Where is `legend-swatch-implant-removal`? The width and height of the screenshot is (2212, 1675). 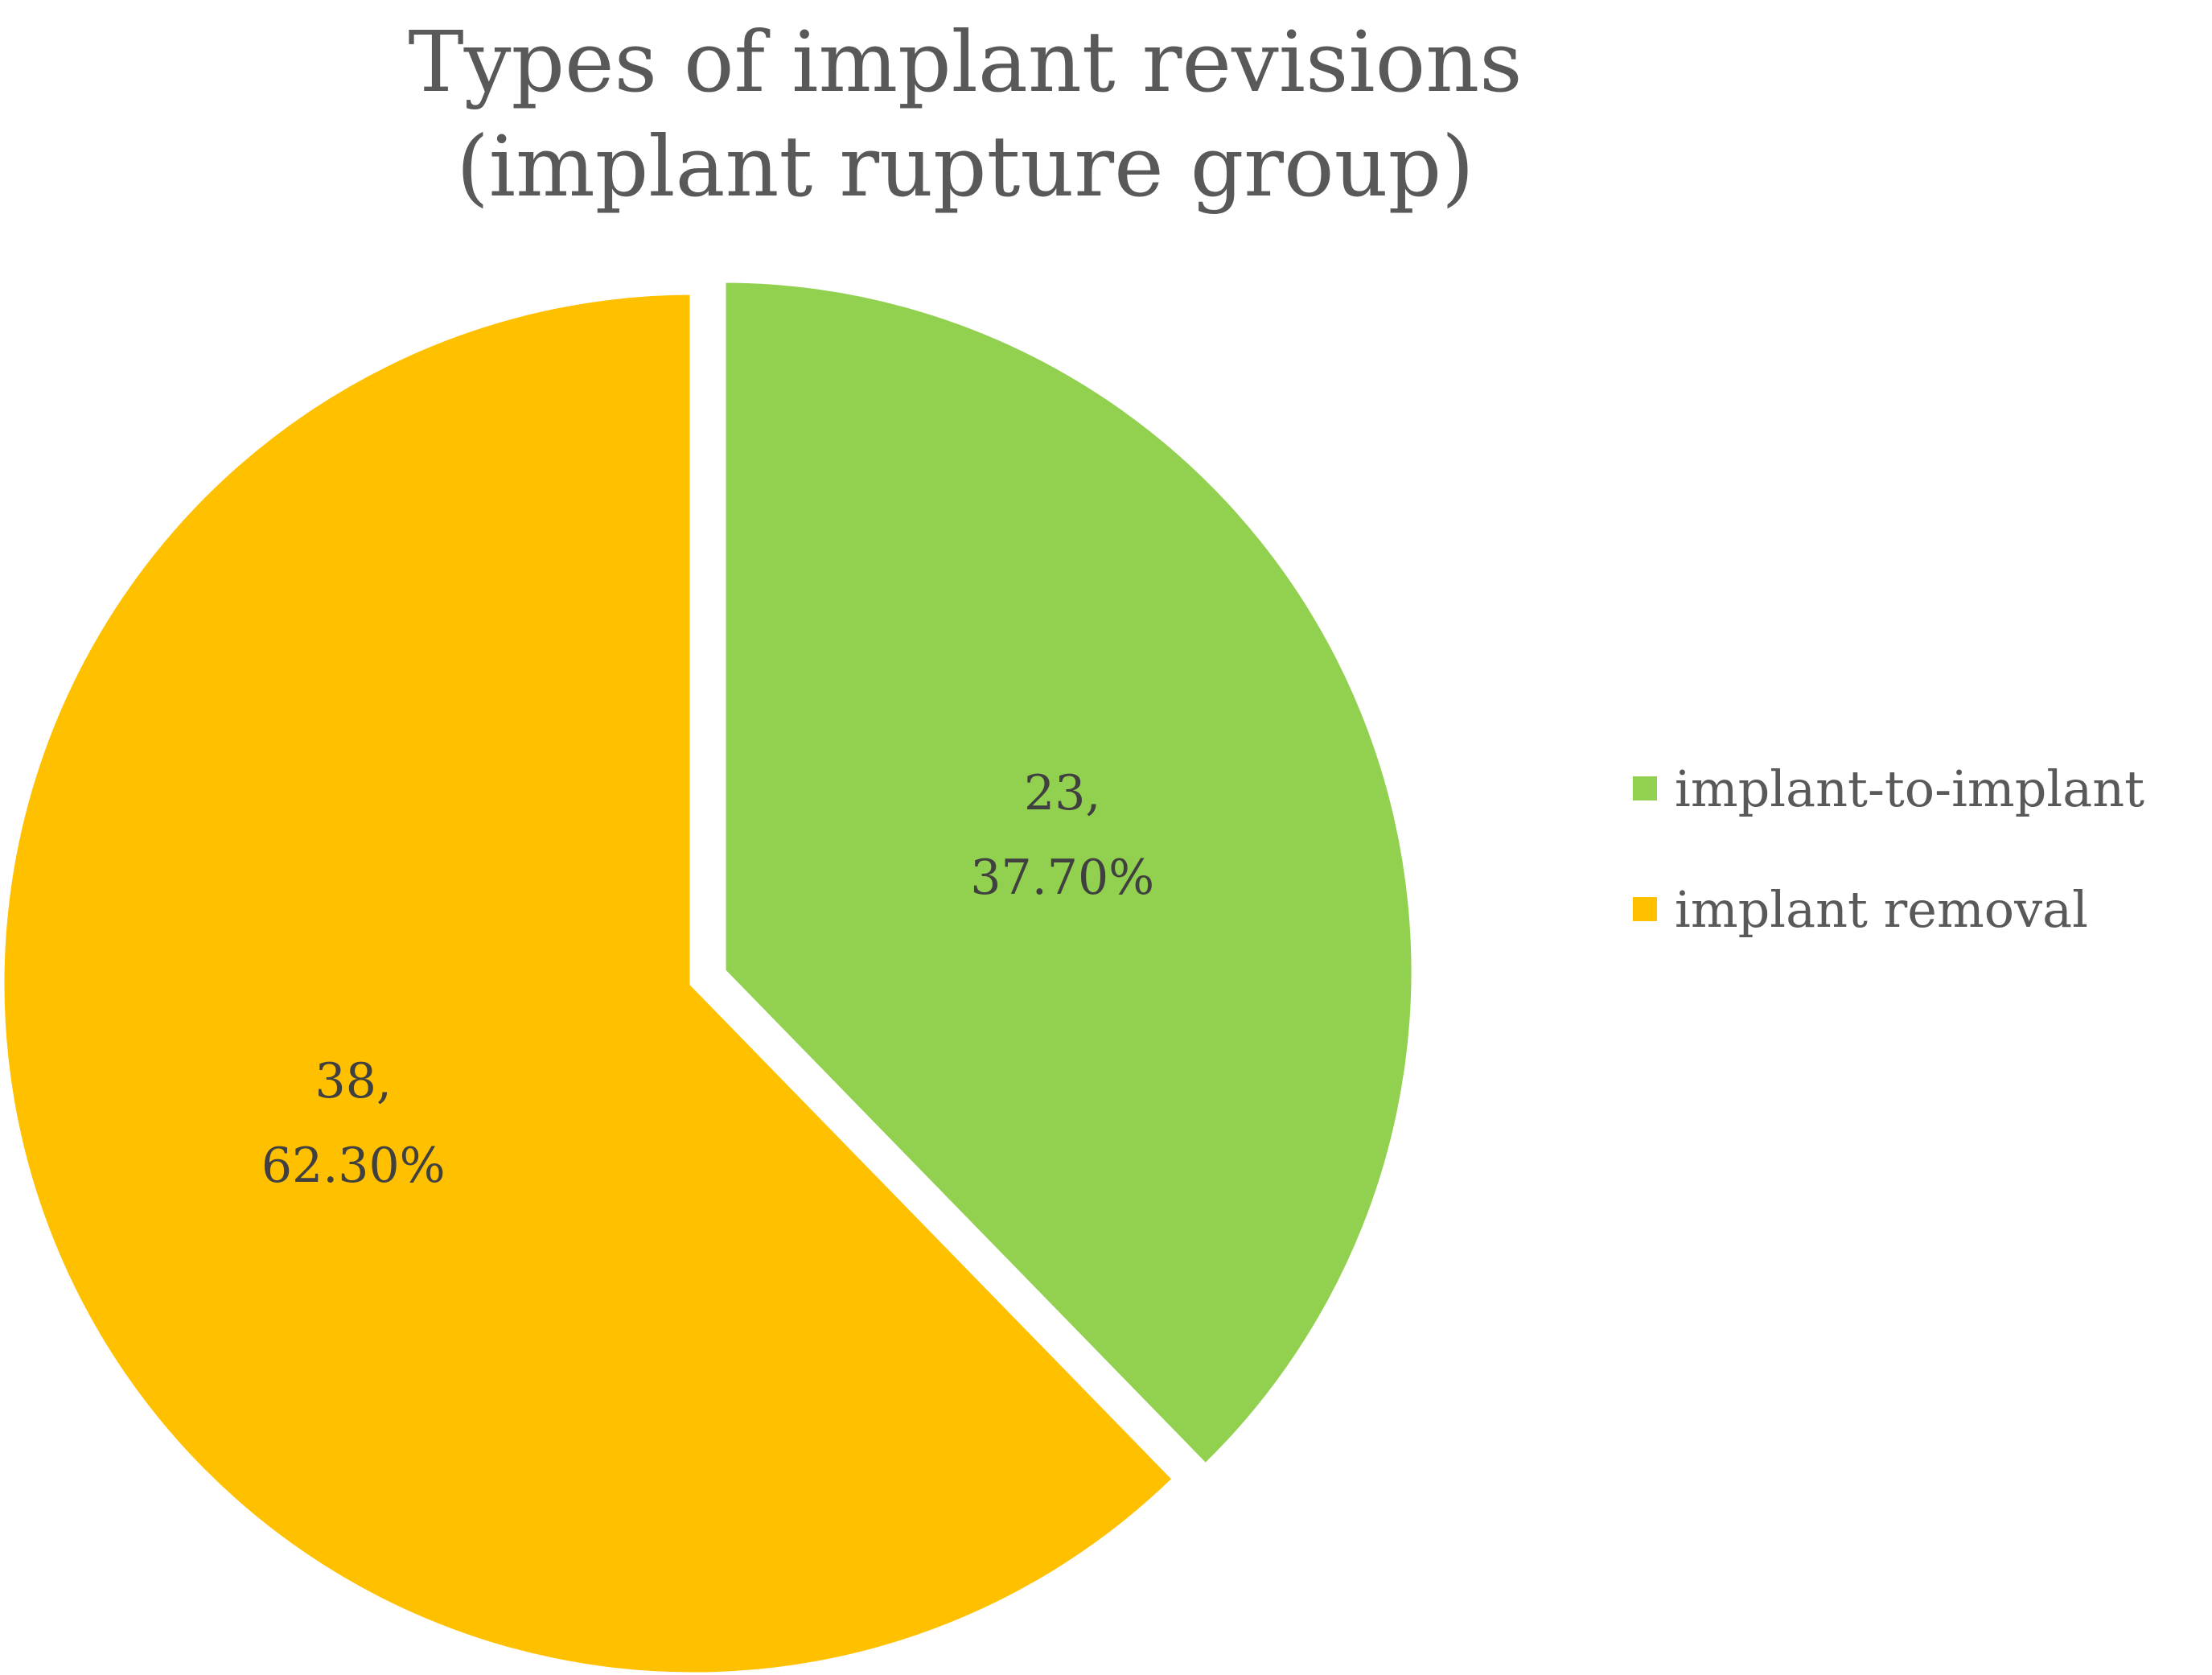
legend-swatch-implant-removal is located at coordinates (1645, 909).